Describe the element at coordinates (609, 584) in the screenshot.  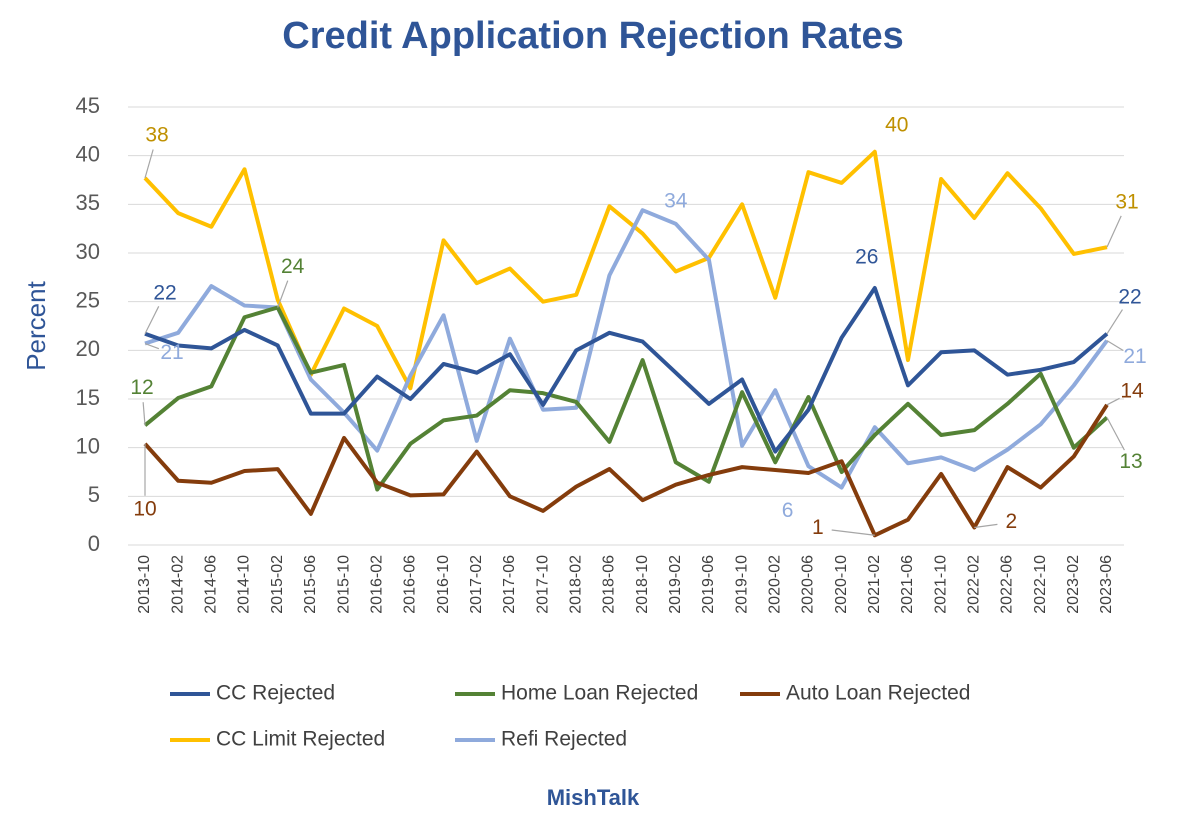
I see `x-tick-label: 2018-06` at that location.